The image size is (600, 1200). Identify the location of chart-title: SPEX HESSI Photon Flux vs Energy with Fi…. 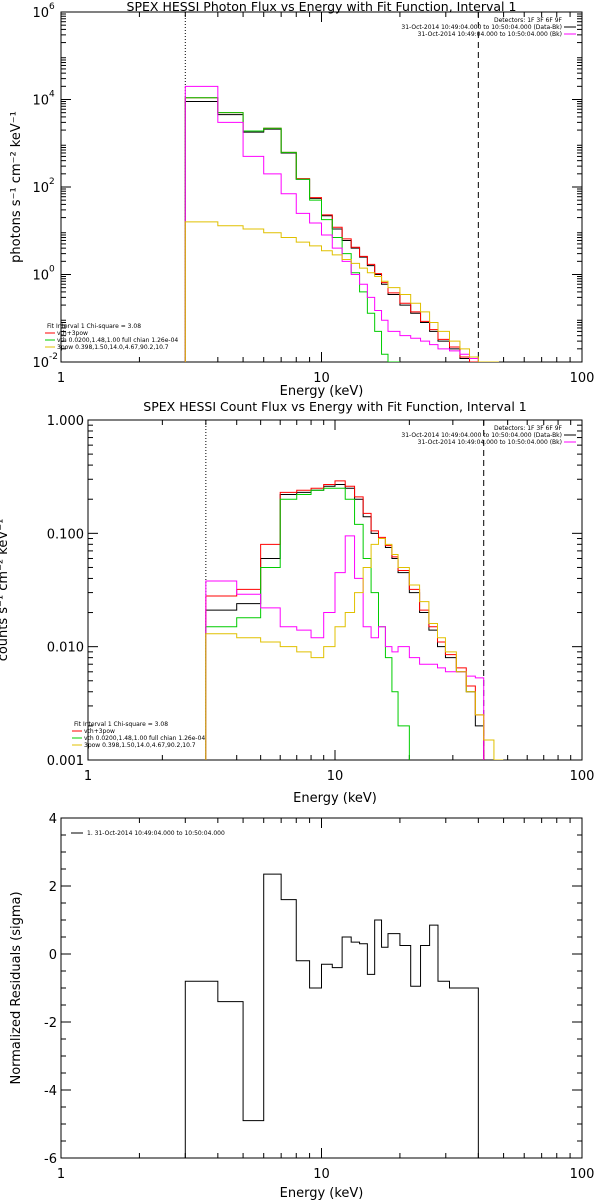
(322, 7).